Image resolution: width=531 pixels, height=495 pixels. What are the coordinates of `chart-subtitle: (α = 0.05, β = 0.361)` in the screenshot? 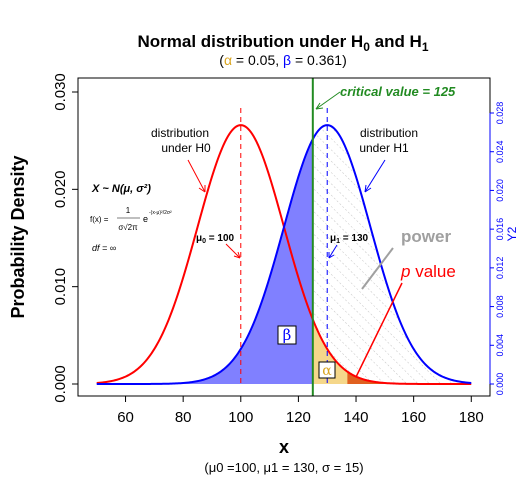 It's located at (282, 60).